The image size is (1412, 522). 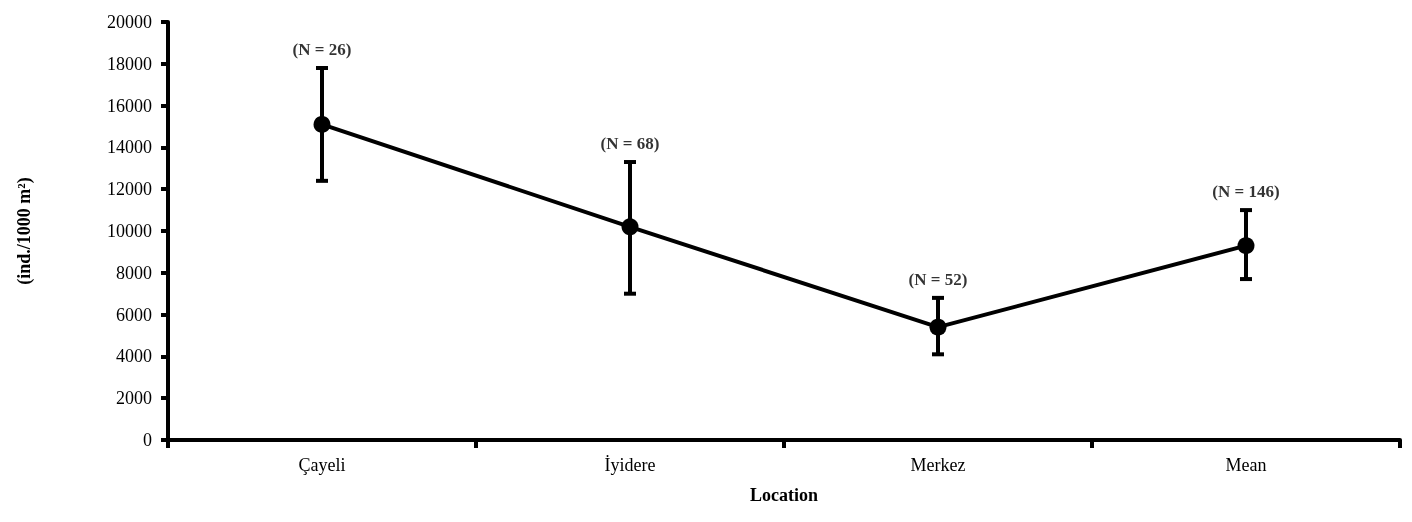 What do you see at coordinates (129, 231) in the screenshot?
I see `y-tick-label: 10000` at bounding box center [129, 231].